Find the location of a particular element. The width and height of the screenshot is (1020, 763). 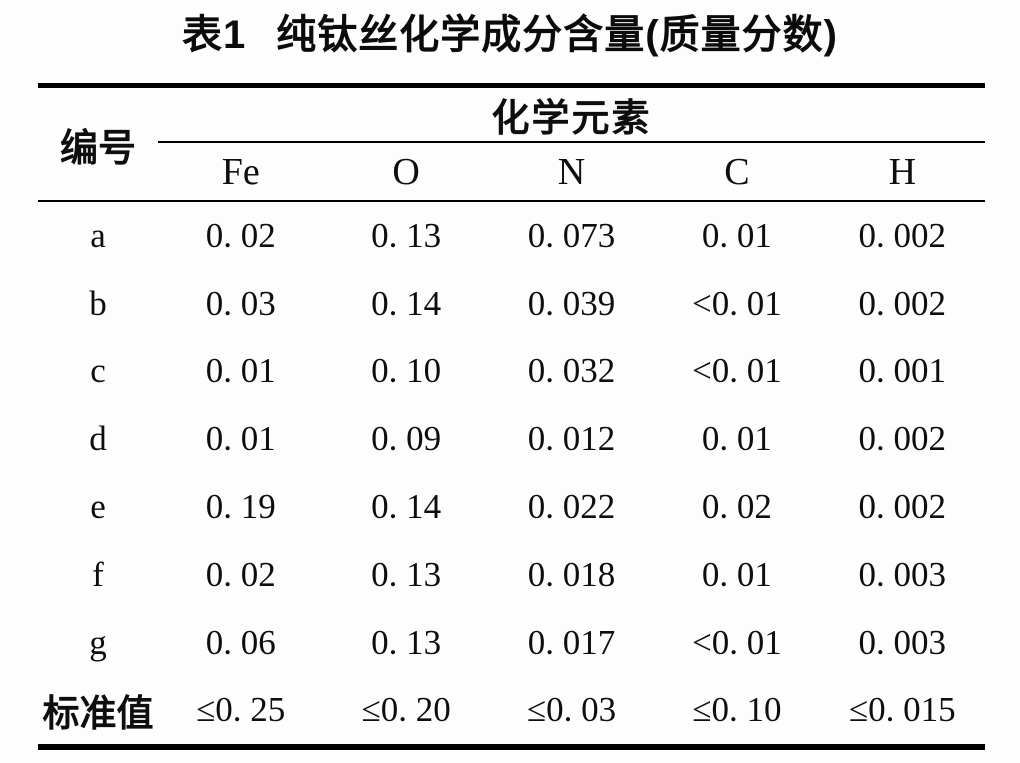

header-group-rule is located at coordinates (571, 142).